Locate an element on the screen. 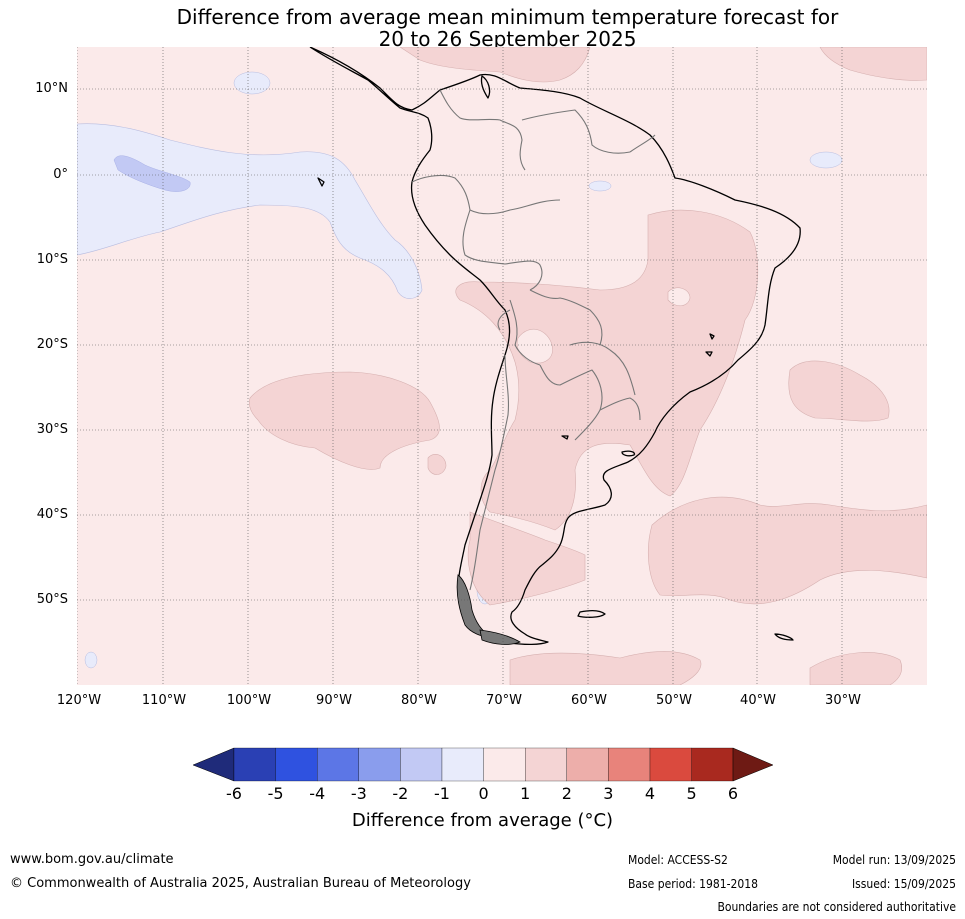  colorbar-label: Difference from average (°C) is located at coordinates (482, 820).